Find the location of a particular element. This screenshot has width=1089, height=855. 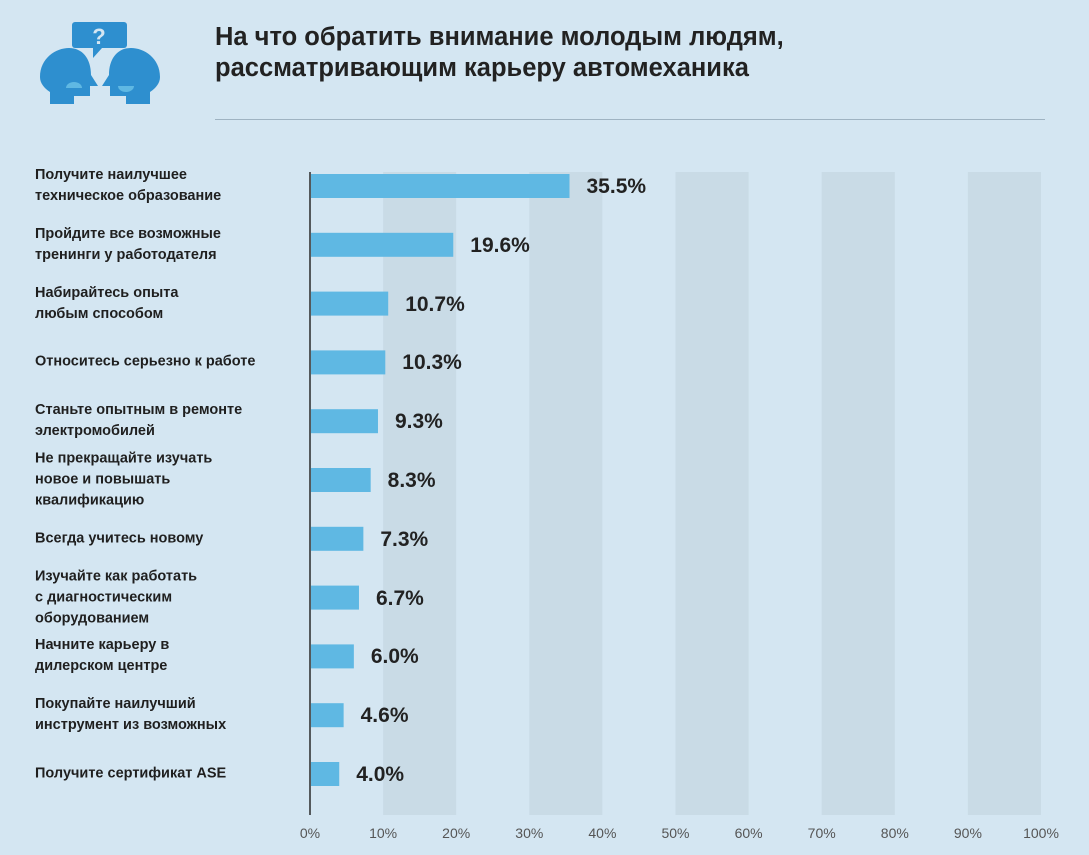

category-label-line: с диагностическим is located at coordinates (104, 597).